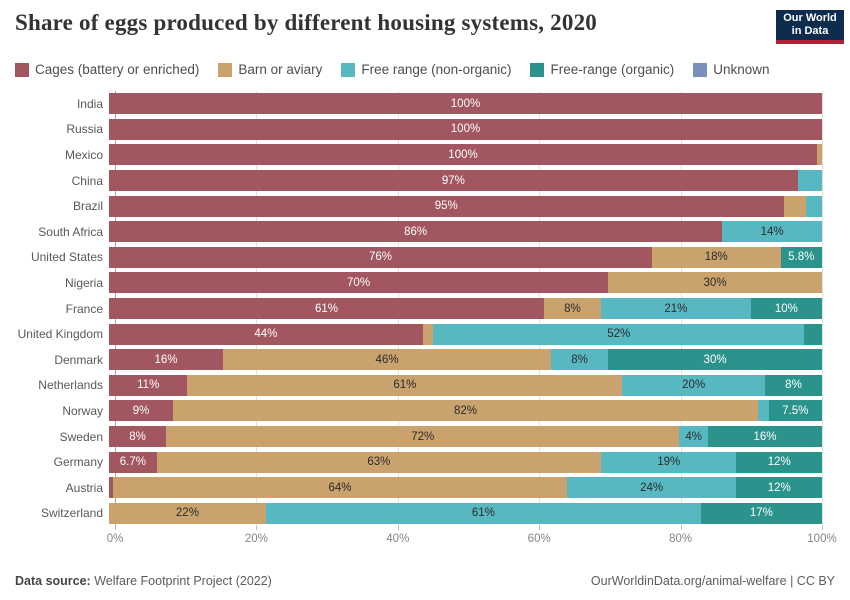 This screenshot has width=850, height=600. I want to click on bar-segment-barn: 61%, so click(405, 385).